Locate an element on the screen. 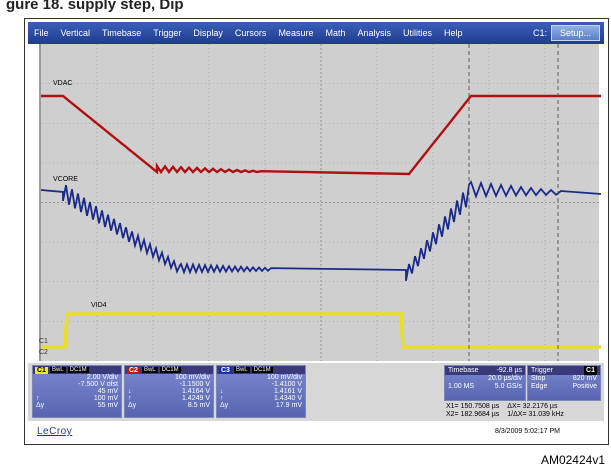 The height and width of the screenshot is (471, 611). page-title: gure 18. supply step, Dip is located at coordinates (95, 6).